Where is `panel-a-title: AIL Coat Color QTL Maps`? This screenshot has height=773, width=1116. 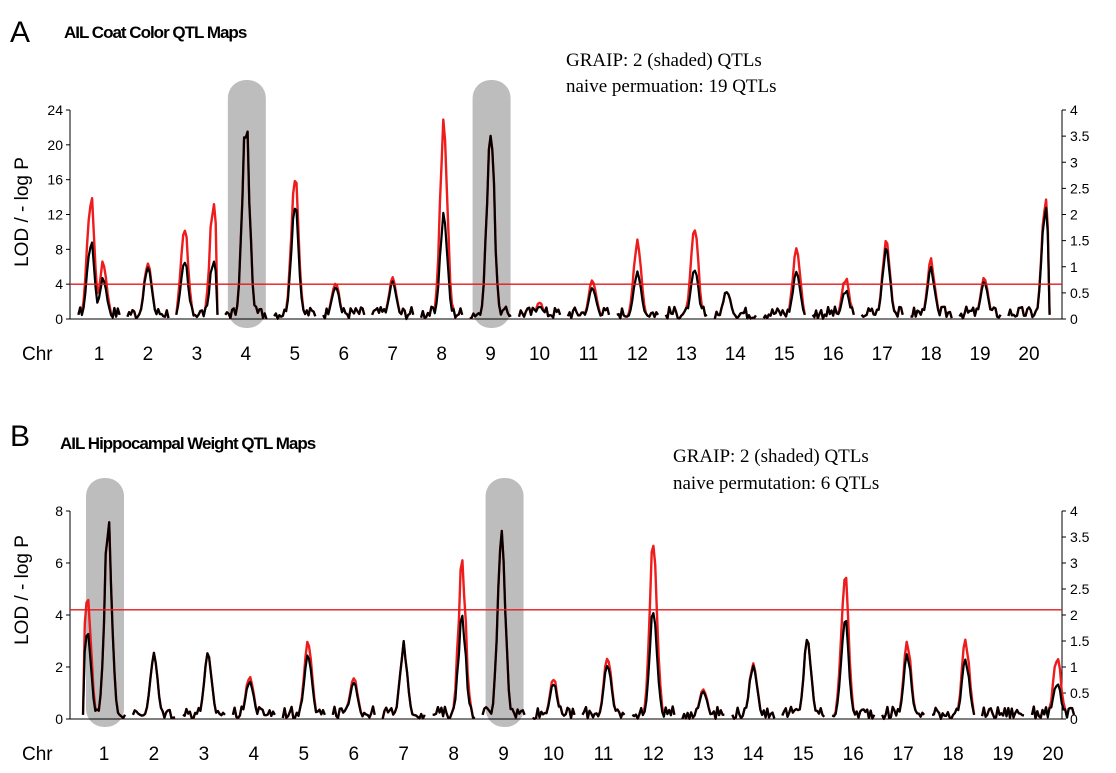 panel-a-title: AIL Coat Color QTL Maps is located at coordinates (155, 32).